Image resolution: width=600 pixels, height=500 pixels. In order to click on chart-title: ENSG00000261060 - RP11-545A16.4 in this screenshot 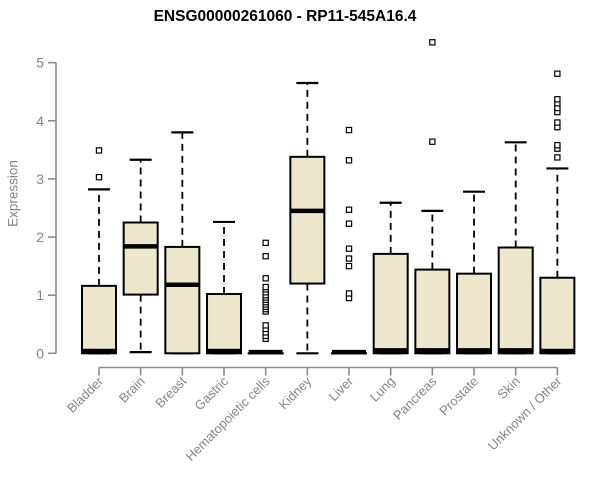, I will do `click(285, 16)`.